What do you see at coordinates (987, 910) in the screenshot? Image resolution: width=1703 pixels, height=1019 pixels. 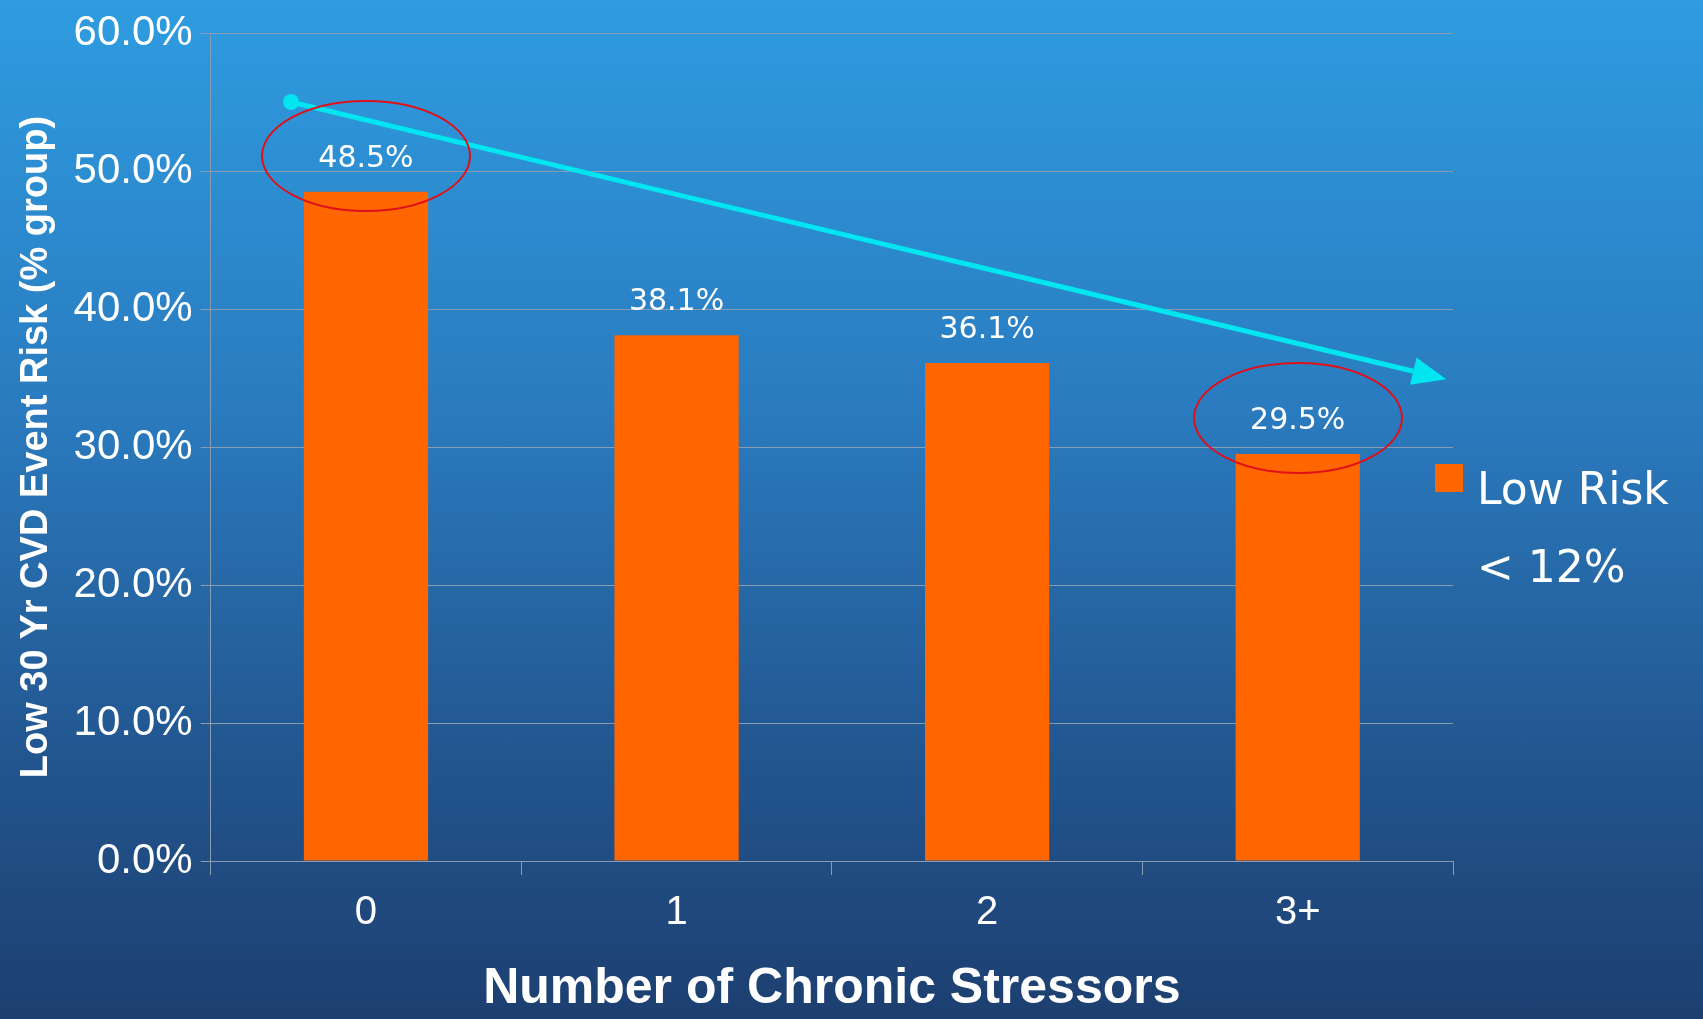 I see `x-tick-label: 2` at bounding box center [987, 910].